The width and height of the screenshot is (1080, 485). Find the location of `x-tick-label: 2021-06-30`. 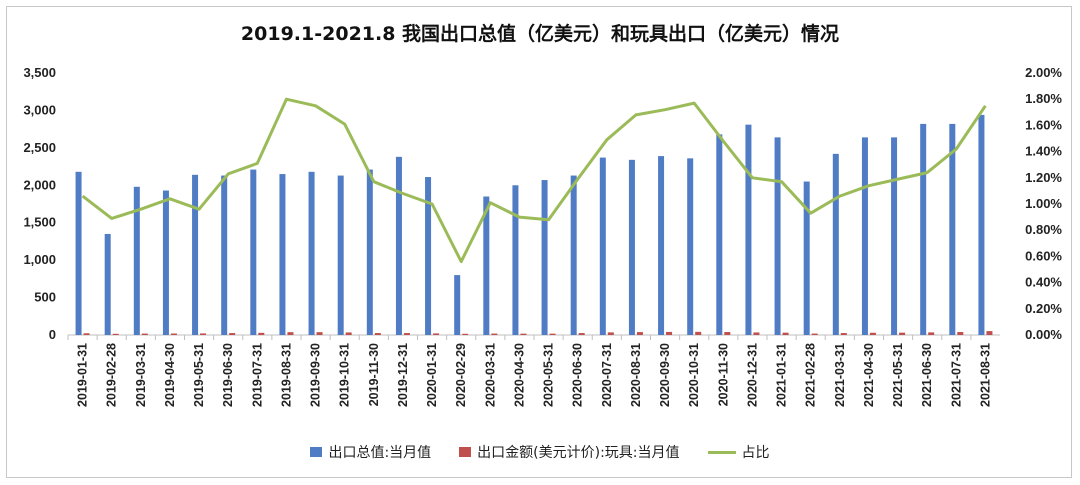

x-tick-label: 2021-06-30 is located at coordinates (927, 375).